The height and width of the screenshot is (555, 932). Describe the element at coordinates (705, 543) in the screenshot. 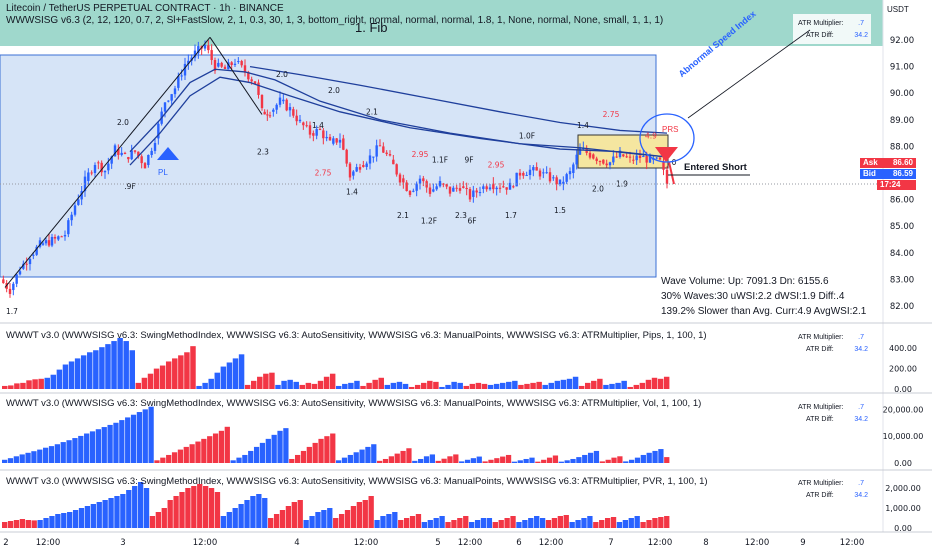

I see `x-tick-label: 8` at that location.